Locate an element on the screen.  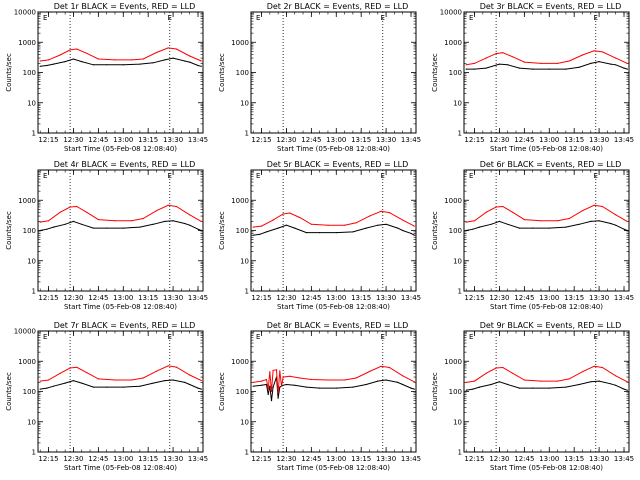
series-events-line is located at coordinates (121, 225).